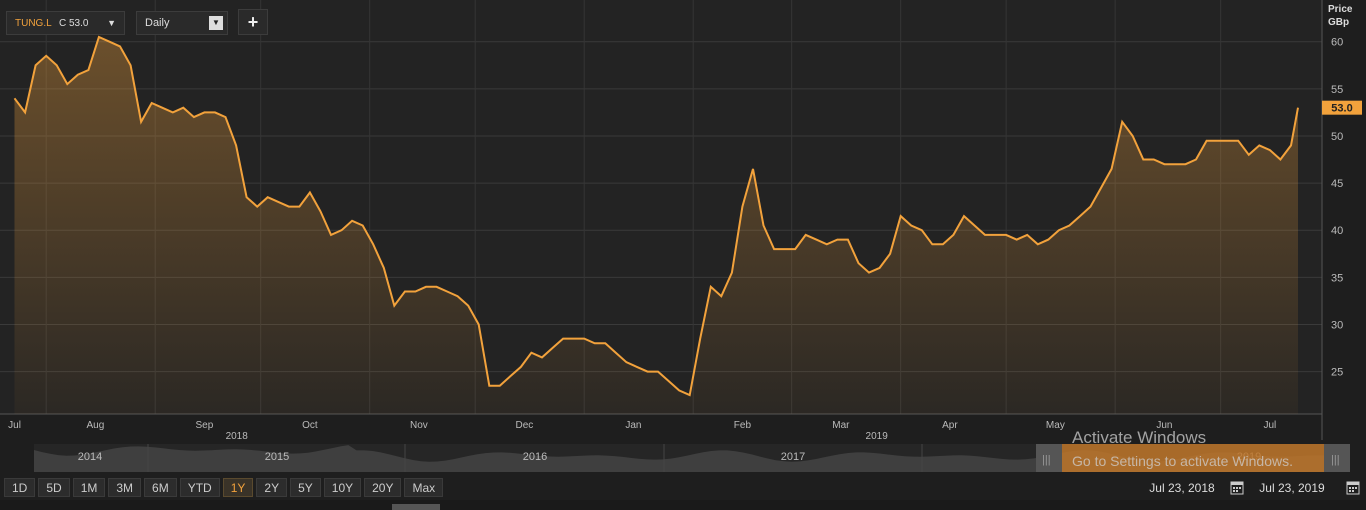  I want to click on y-tick-label: 60, so click(1337, 43).